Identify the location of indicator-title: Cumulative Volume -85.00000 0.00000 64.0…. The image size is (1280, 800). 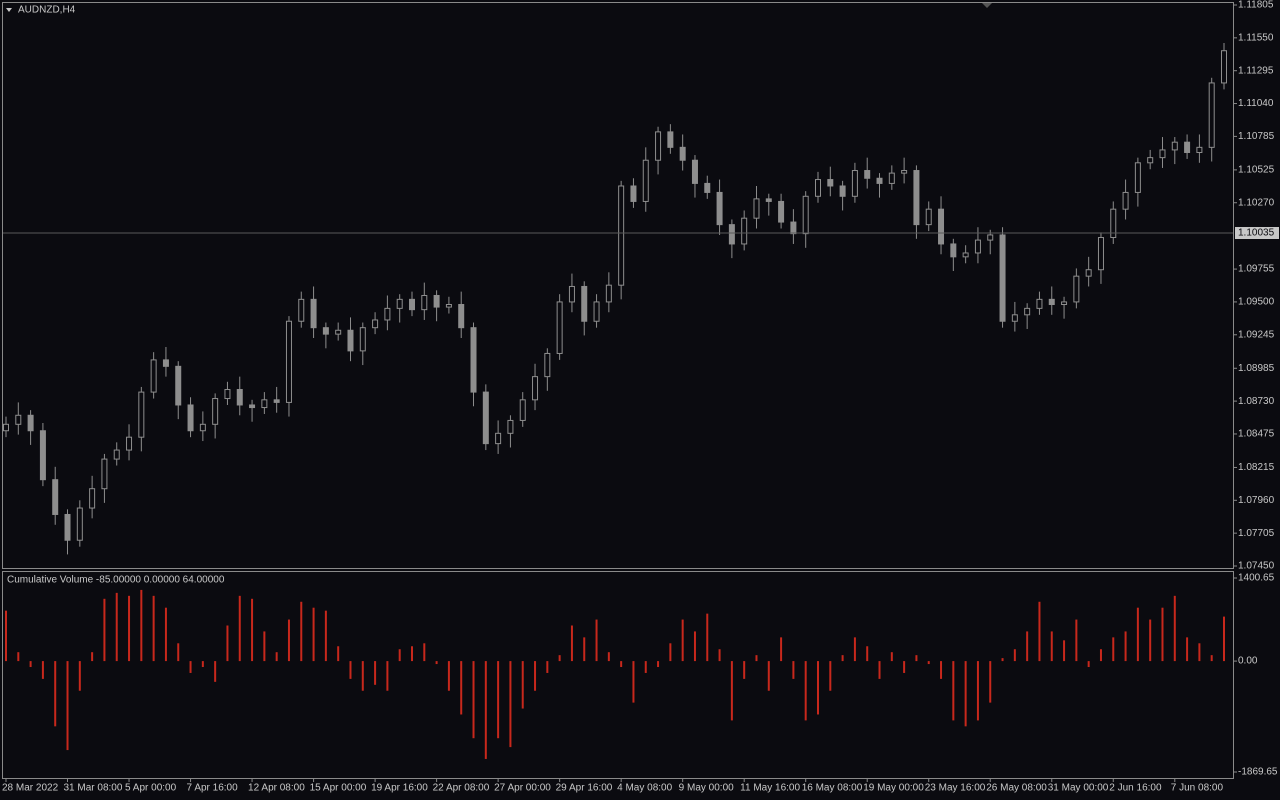
(116, 580).